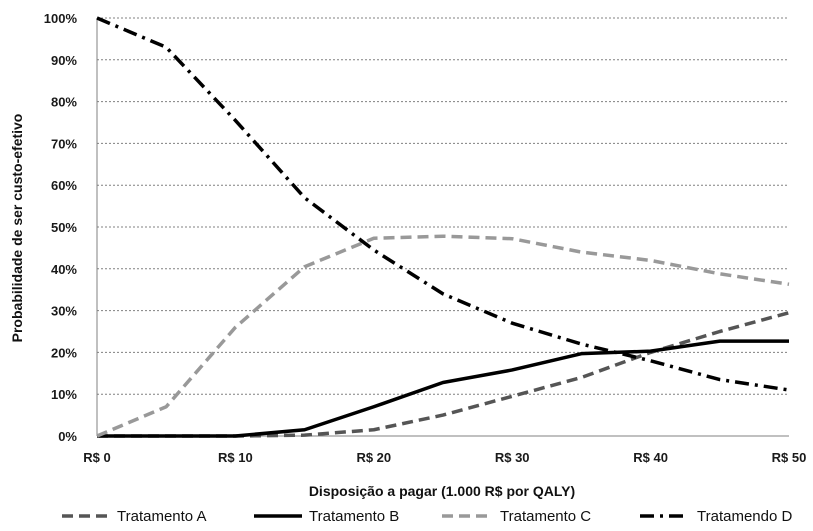 The image size is (813, 531). Describe the element at coordinates (67, 436) in the screenshot. I see `y-tick-label: 0%` at that location.